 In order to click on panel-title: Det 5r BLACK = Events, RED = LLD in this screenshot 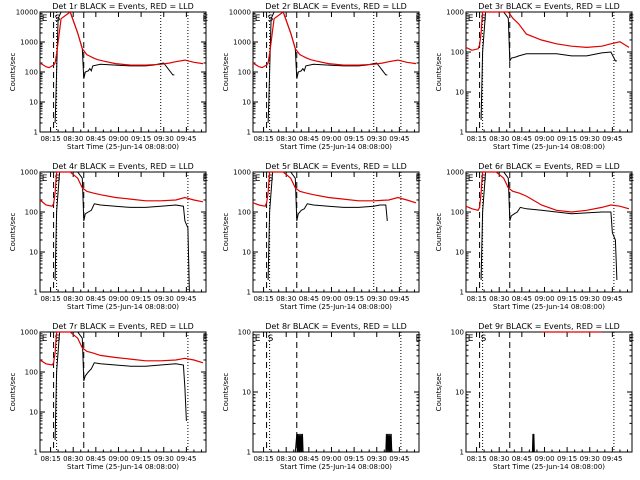, I will do `click(336, 166)`.